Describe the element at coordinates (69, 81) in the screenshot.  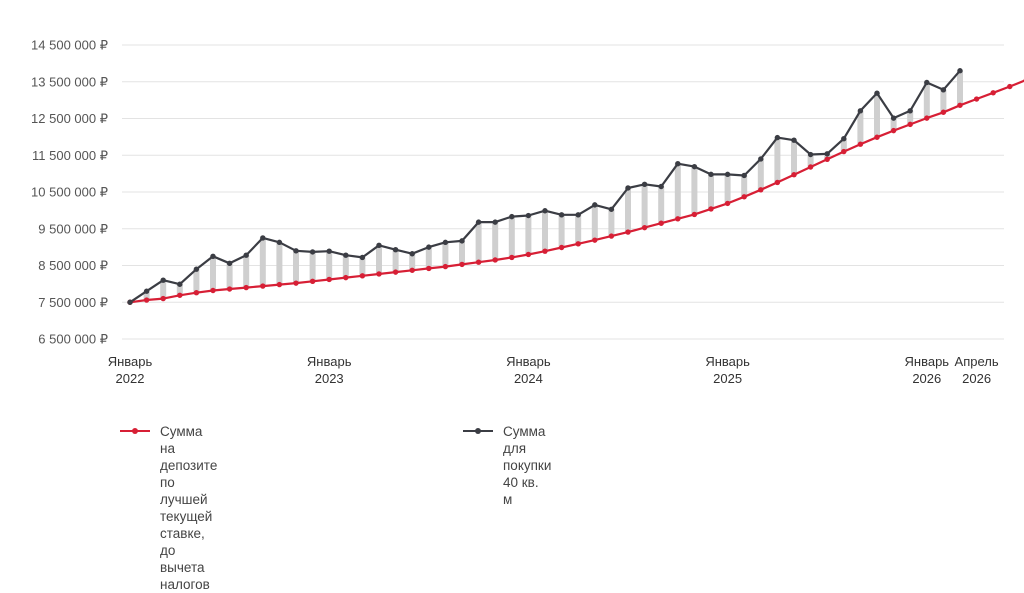
I see `y-tick-label: 13 500 000 ₽` at that location.